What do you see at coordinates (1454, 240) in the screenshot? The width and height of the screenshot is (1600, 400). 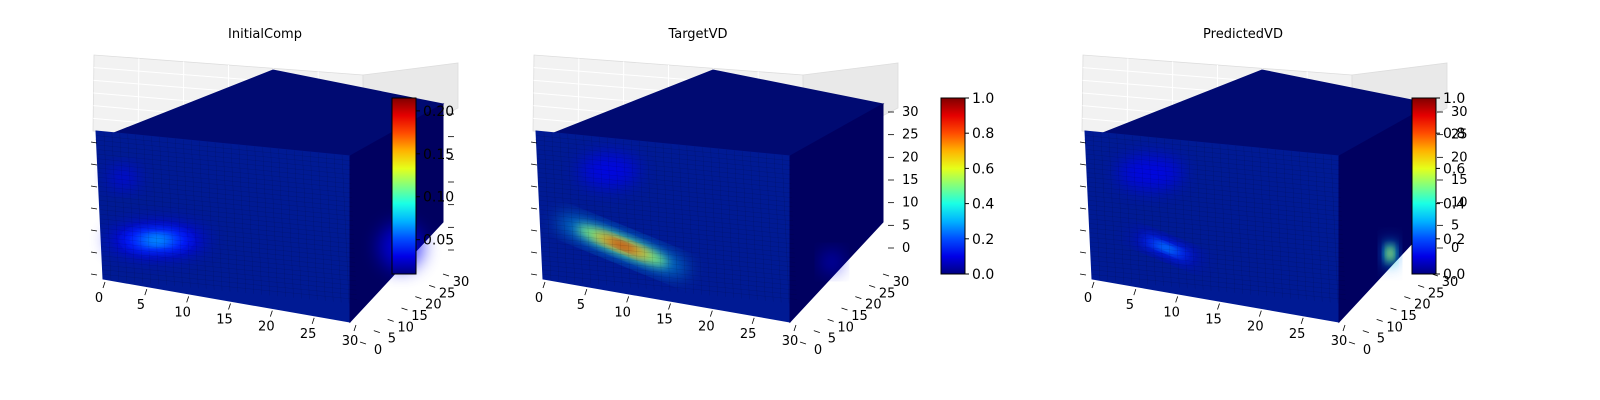 I see `colorbar-tick-label: 0.2` at bounding box center [1454, 240].